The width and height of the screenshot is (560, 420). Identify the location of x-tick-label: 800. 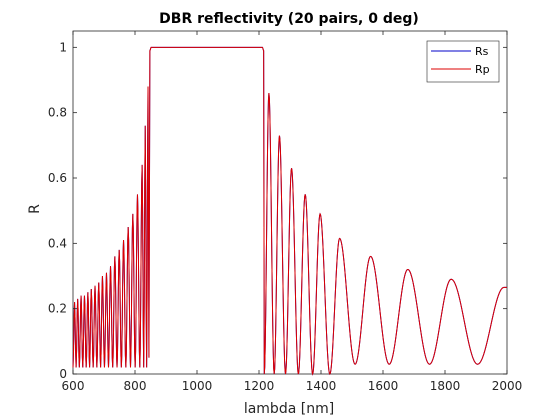
(135, 386).